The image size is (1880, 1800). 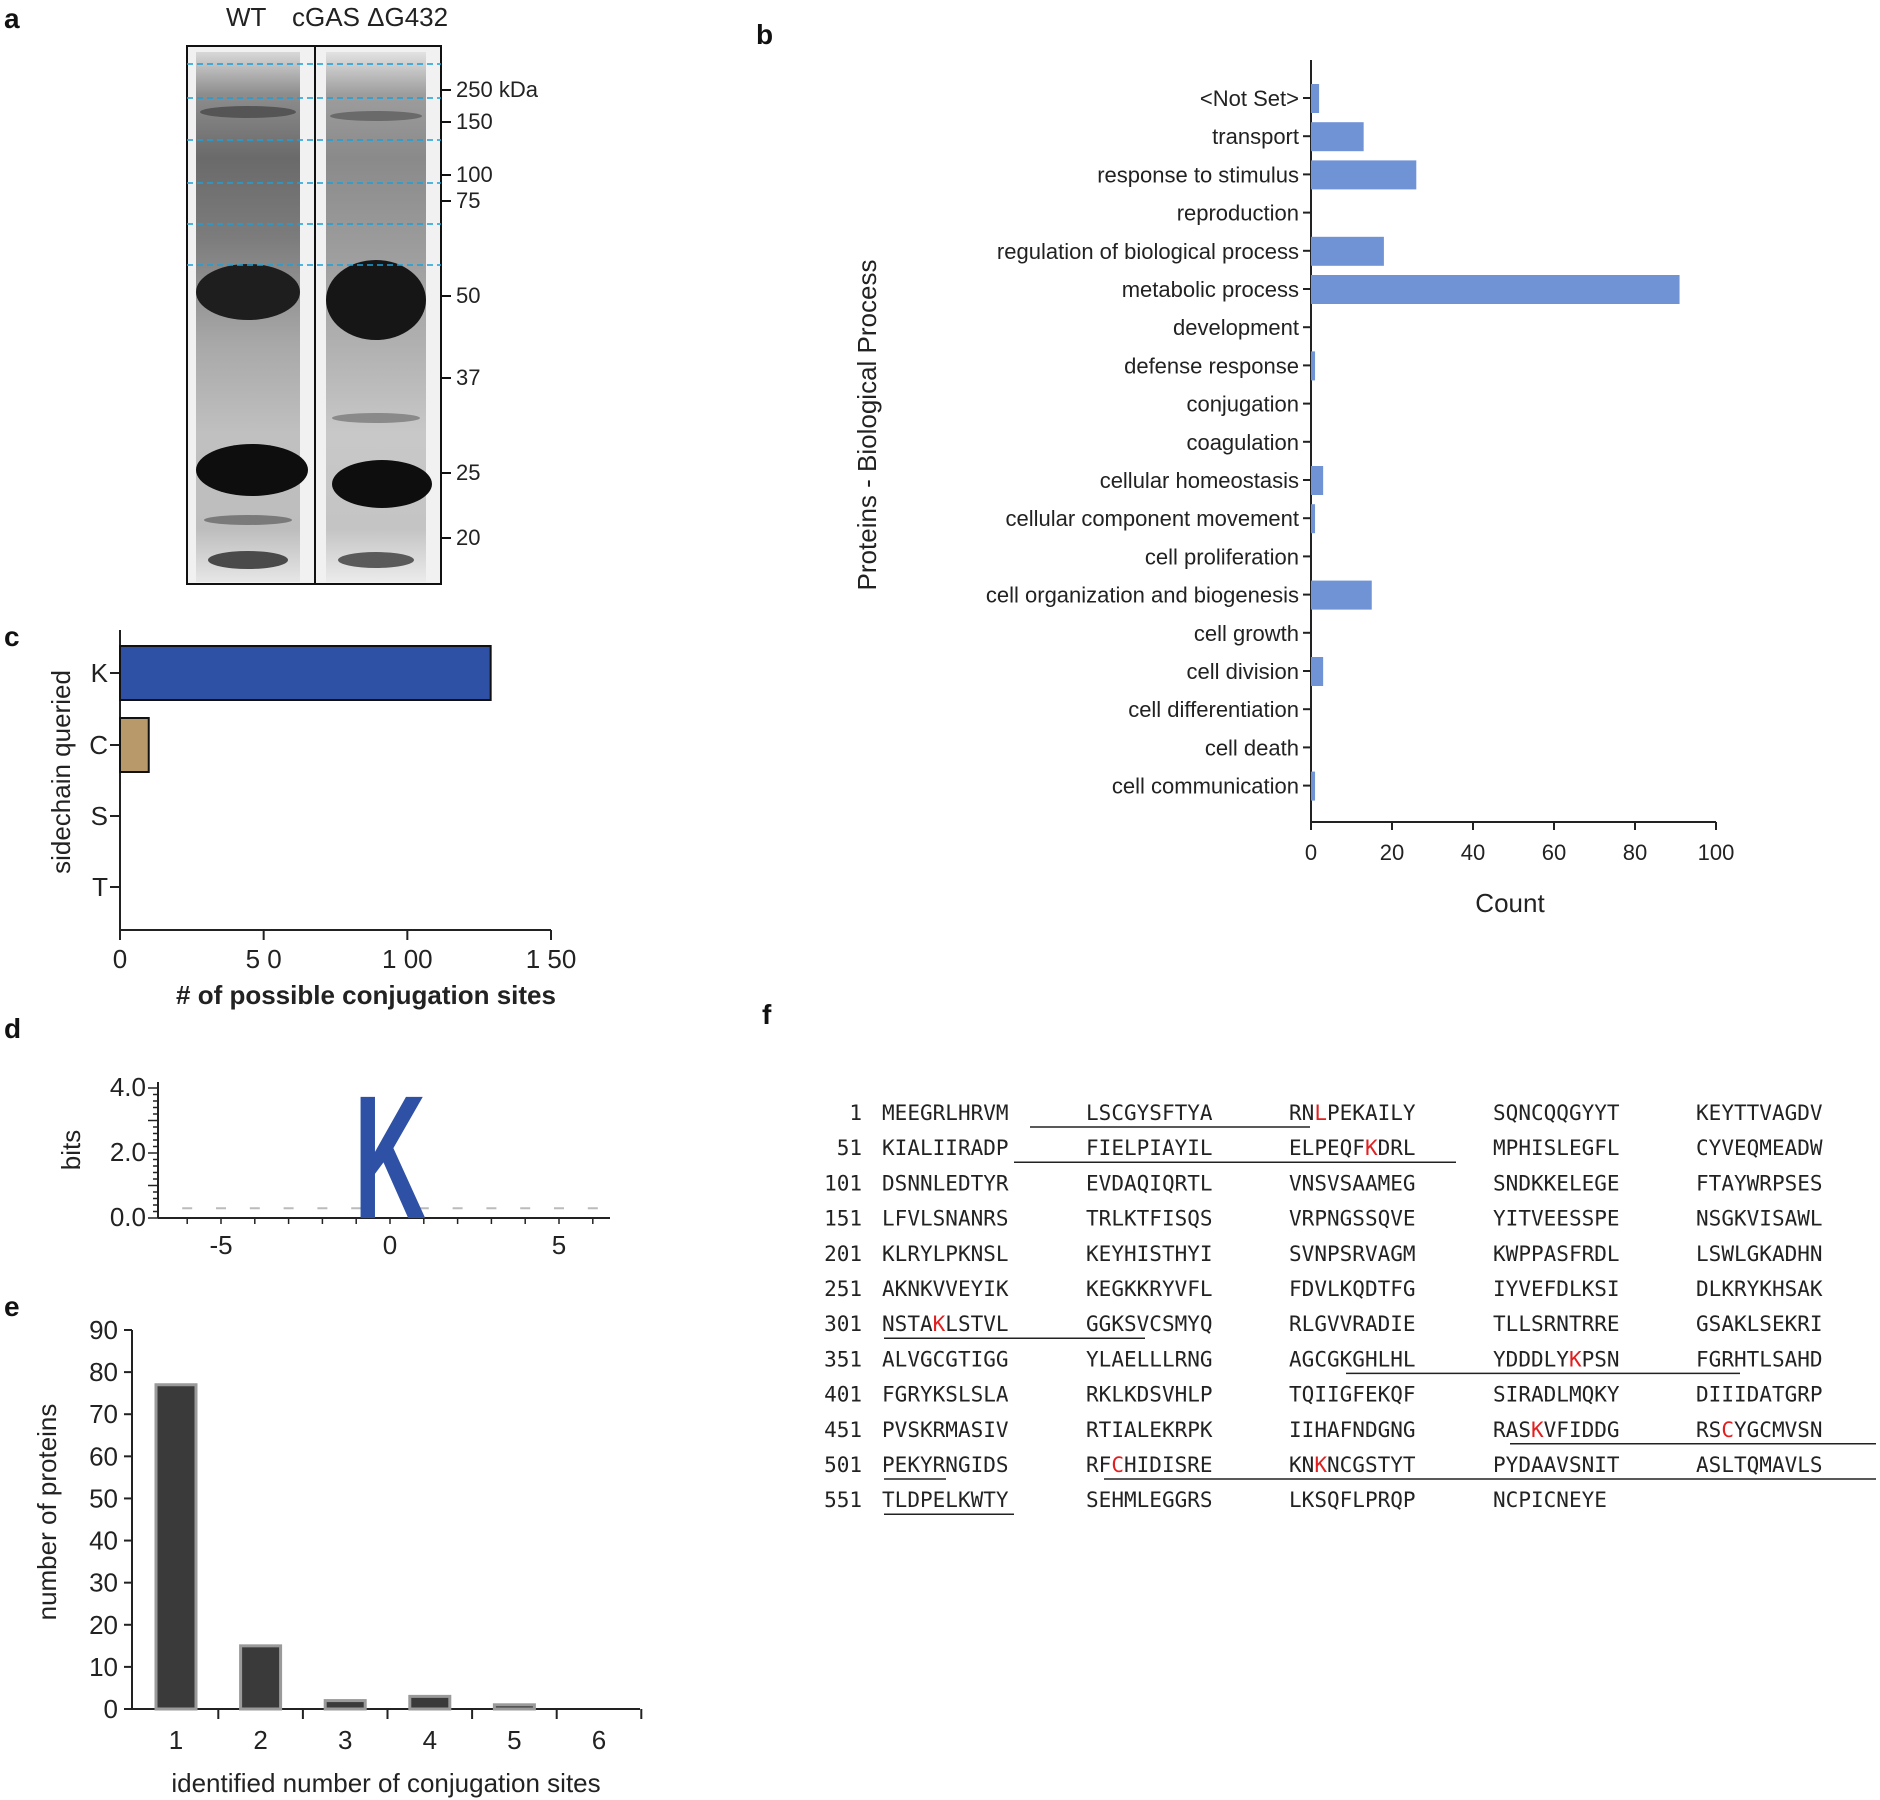 What do you see at coordinates (430, 1740) in the screenshot?
I see `x-tick-label: 4` at bounding box center [430, 1740].